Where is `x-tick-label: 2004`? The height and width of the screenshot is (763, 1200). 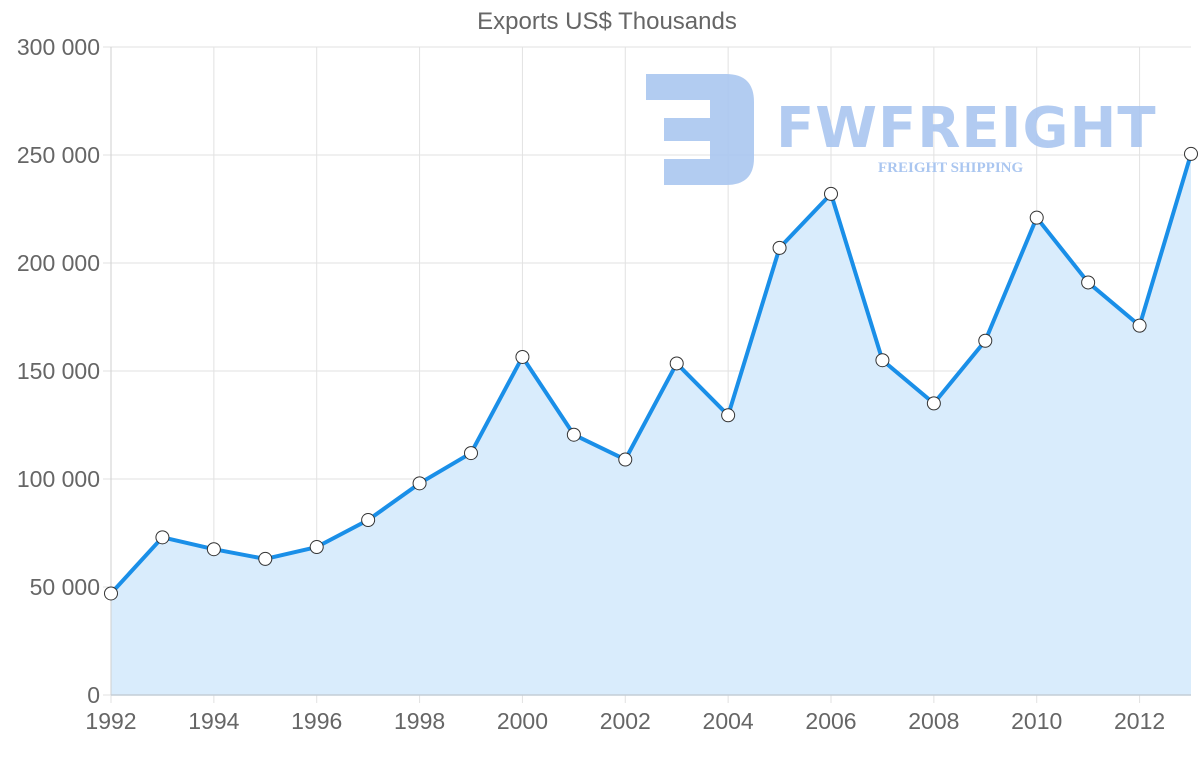
x-tick-label: 2004 is located at coordinates (728, 721).